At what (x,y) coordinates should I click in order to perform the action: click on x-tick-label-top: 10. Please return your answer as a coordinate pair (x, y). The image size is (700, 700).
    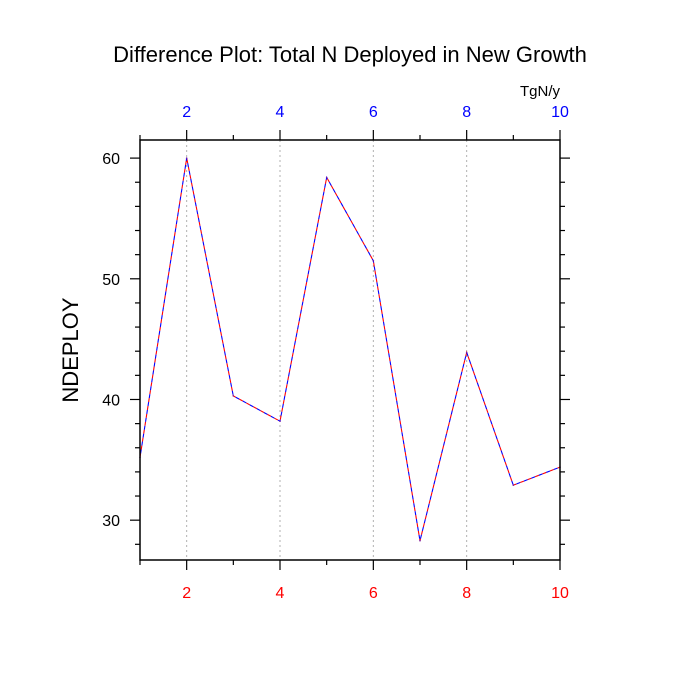
    Looking at the image, I should click on (560, 112).